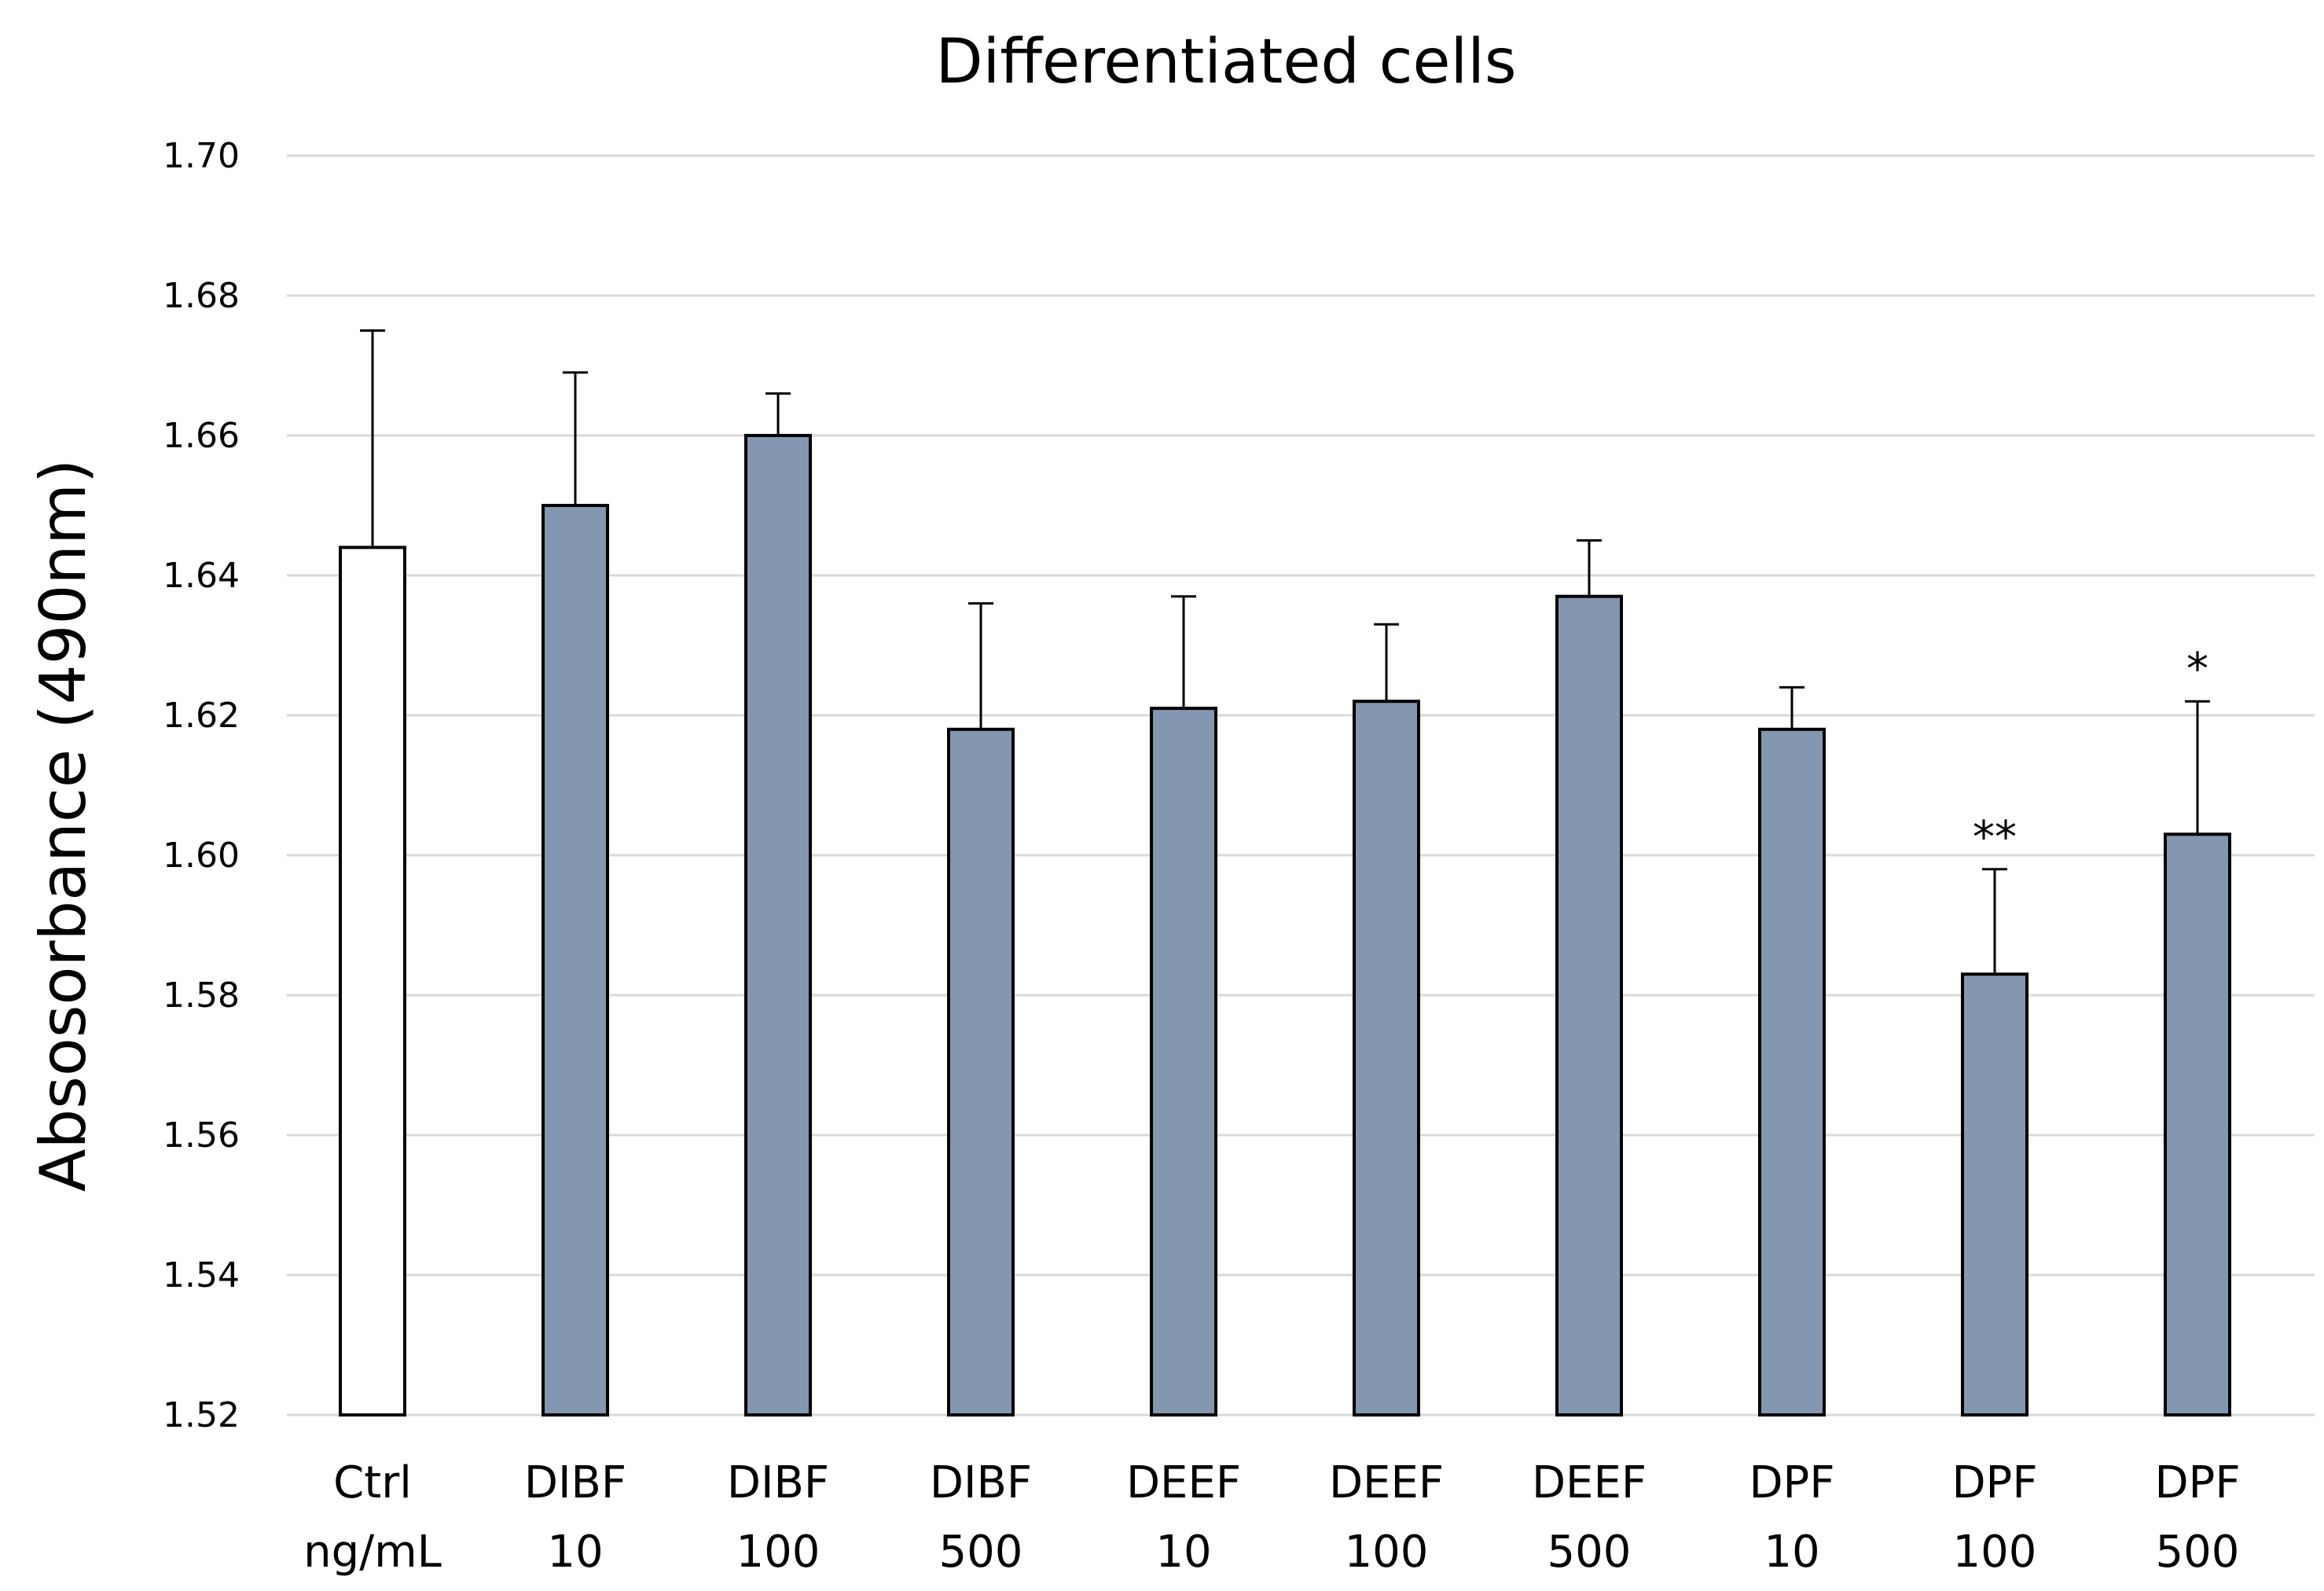 The image size is (2324, 1591). I want to click on y-axis-ticks: 1.52 1.54 1.56 1.58 1.60 1.62 1.64 1.66 1.68 1.70, so click(201, 785).